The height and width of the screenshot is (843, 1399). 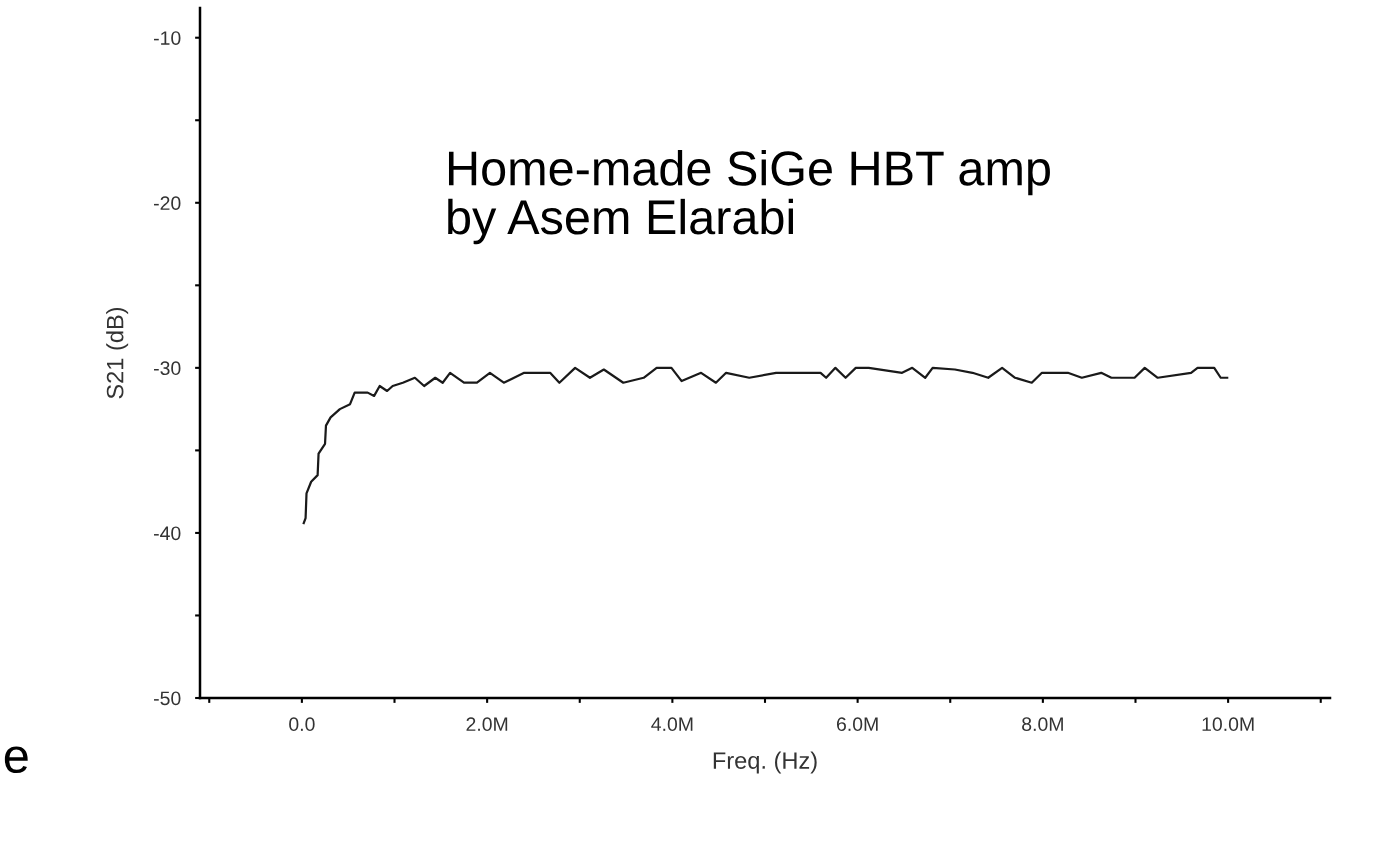 I want to click on y-tick-label: -40, so click(x=167, y=533).